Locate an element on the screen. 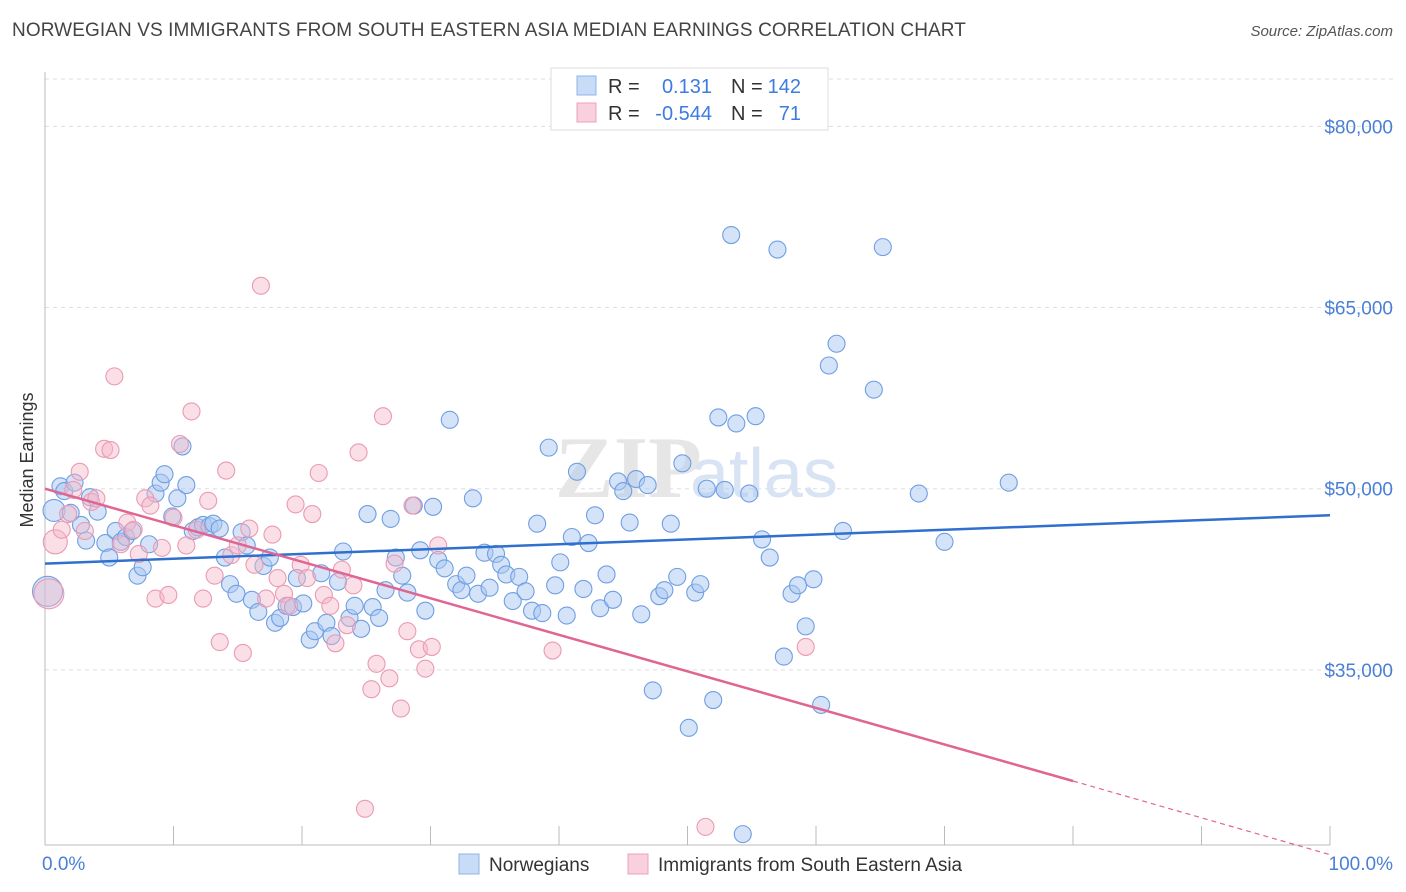  bottom-legend-label-immigrants: Immigrants from South Eastern Asia is located at coordinates (810, 865).